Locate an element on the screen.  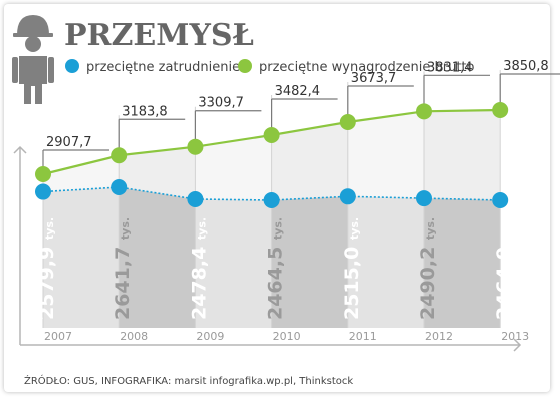
employment-point-2010 is located at coordinates (271, 200).